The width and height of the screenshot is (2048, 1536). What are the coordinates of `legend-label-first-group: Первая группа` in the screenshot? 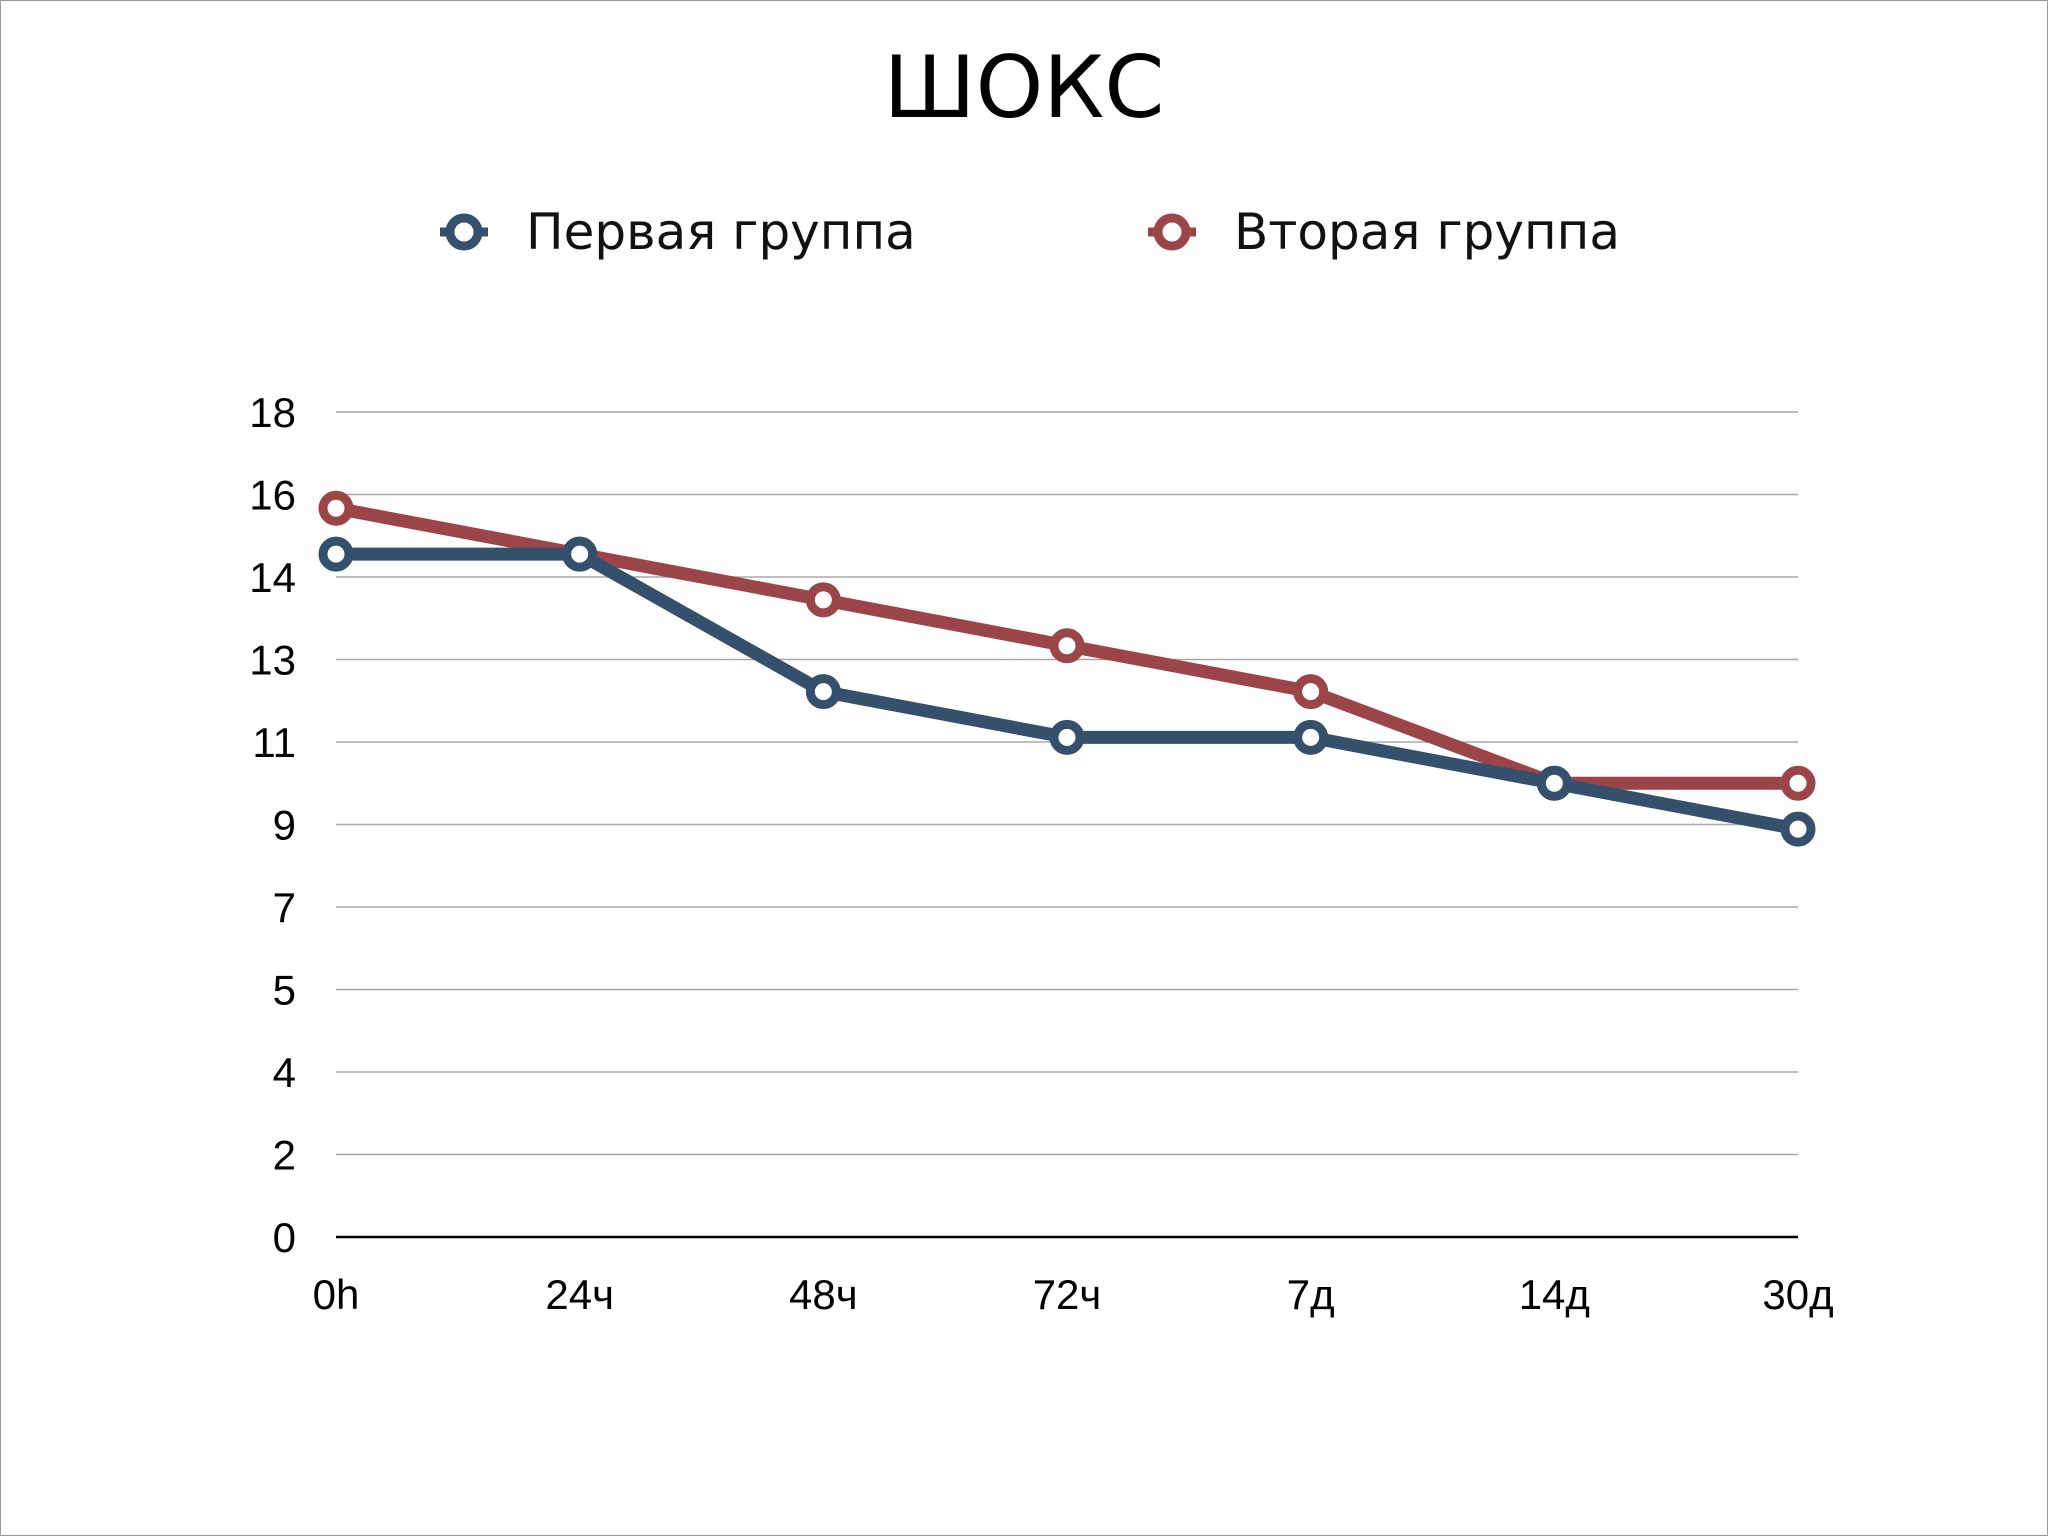 It's located at (721, 232).